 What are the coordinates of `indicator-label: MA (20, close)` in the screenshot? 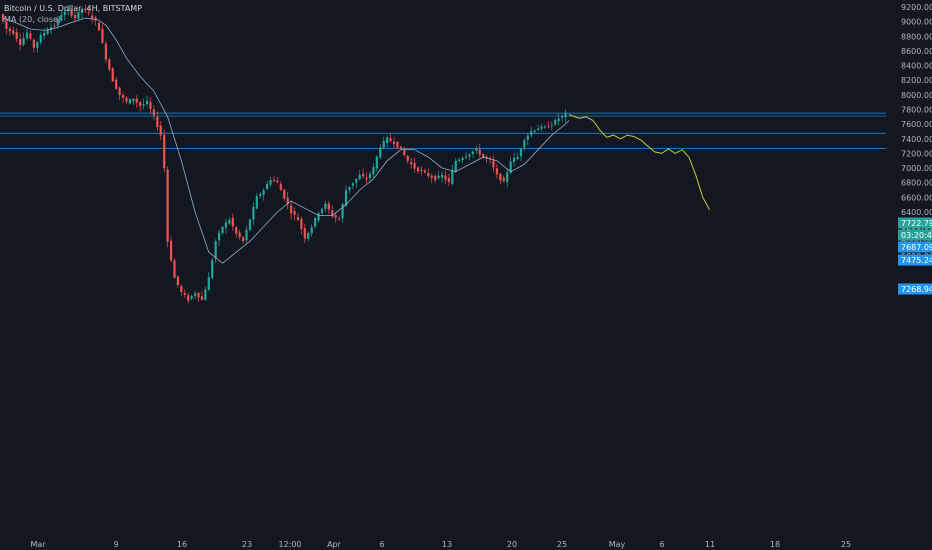 It's located at (33, 19).